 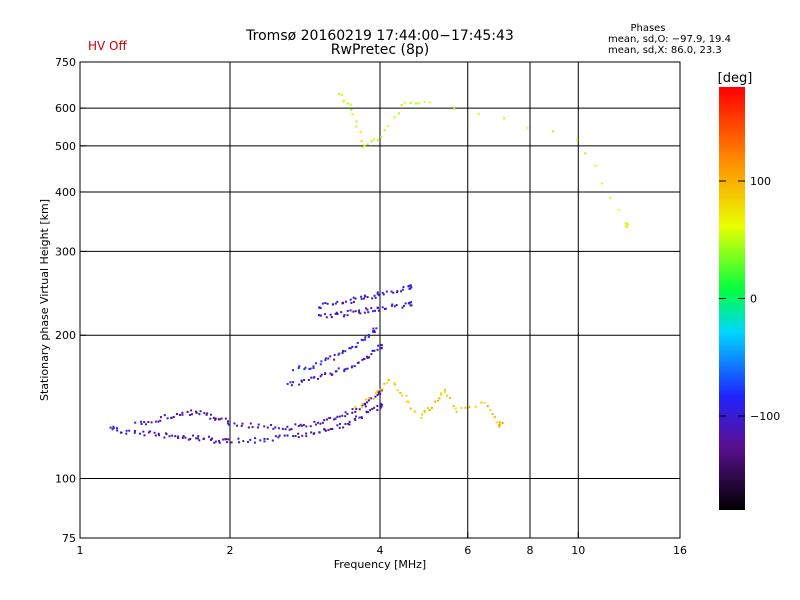 What do you see at coordinates (380, 564) in the screenshot?
I see `x-axis-label: Frequency [MHz]` at bounding box center [380, 564].